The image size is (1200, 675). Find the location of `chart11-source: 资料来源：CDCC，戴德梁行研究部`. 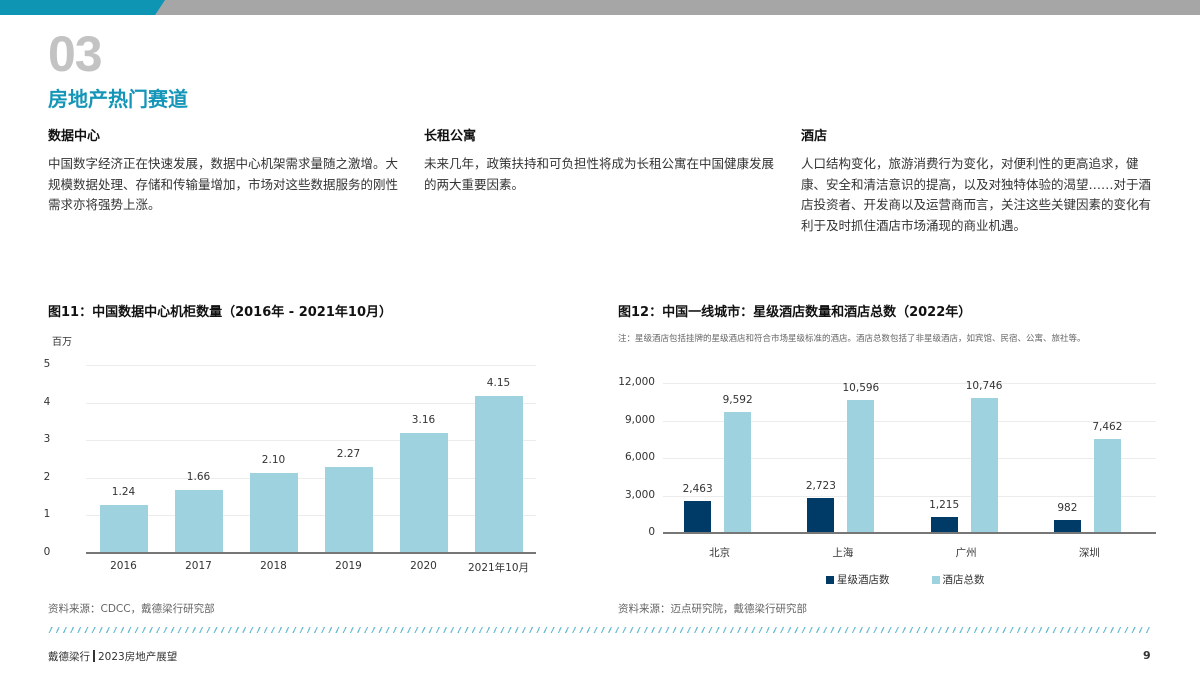

chart11-source: 资料来源：CDCC，戴德梁行研究部 is located at coordinates (131, 609).